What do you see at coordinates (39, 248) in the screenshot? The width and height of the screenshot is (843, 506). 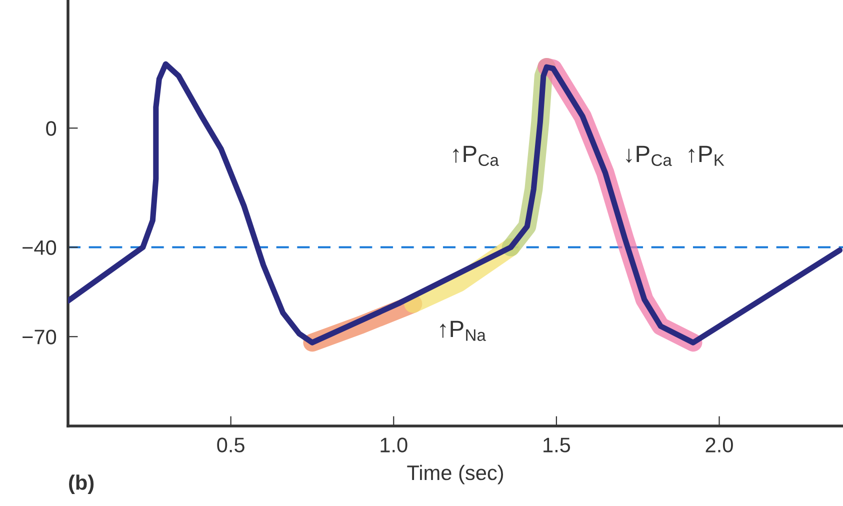 I see `y-tick-label: −40` at bounding box center [39, 248].